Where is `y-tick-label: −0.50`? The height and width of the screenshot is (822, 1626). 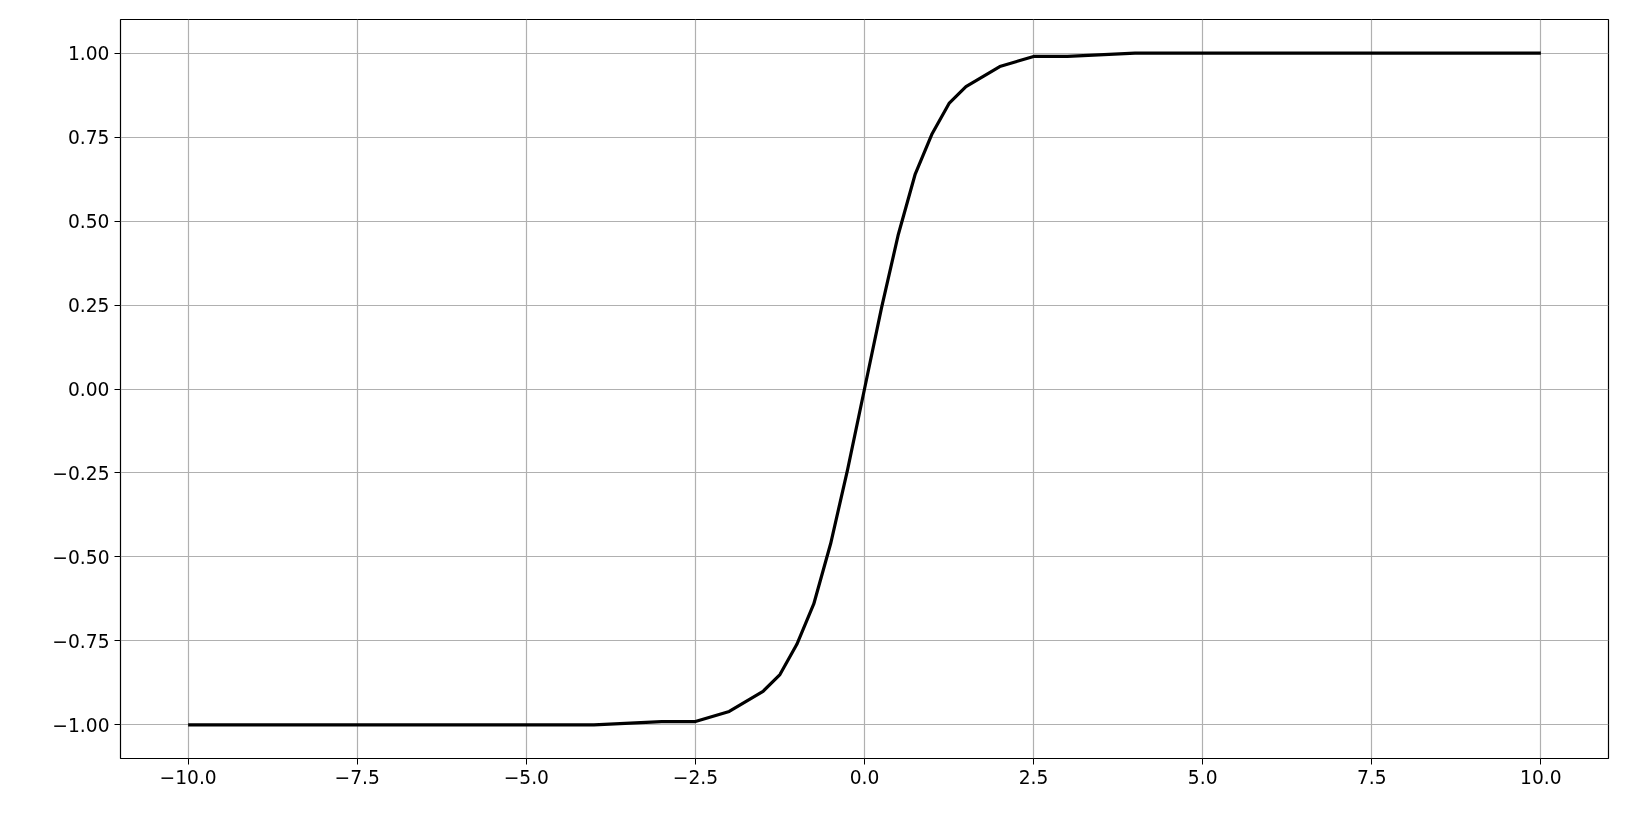 y-tick-label: −0.50 is located at coordinates (81, 557).